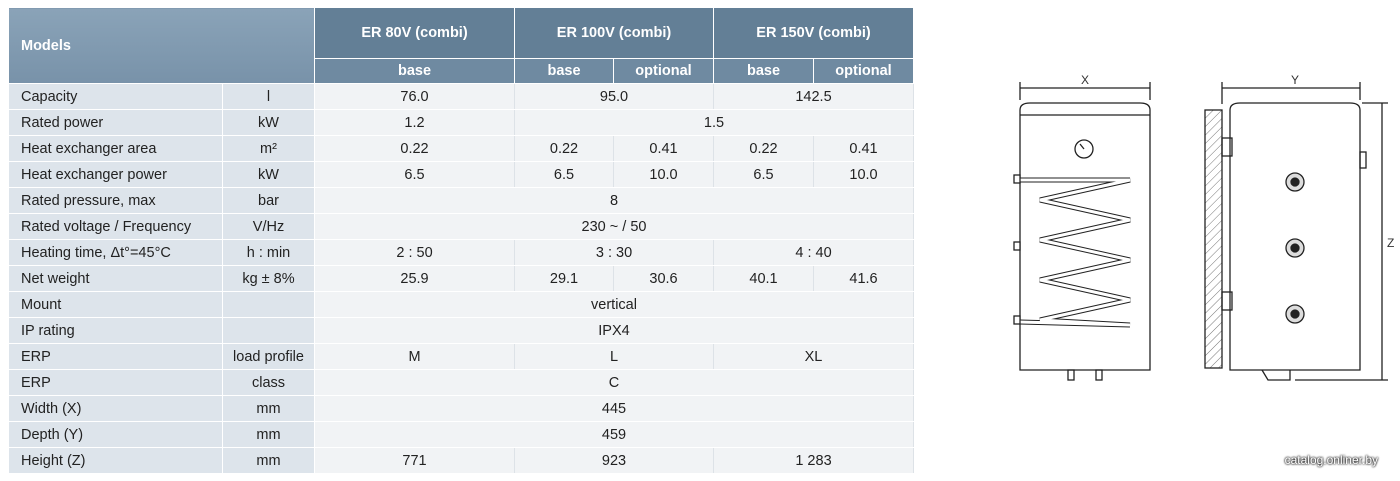 The height and width of the screenshot is (481, 1400). Describe the element at coordinates (863, 278) in the screenshot. I see `value-cell: 41.6` at that location.